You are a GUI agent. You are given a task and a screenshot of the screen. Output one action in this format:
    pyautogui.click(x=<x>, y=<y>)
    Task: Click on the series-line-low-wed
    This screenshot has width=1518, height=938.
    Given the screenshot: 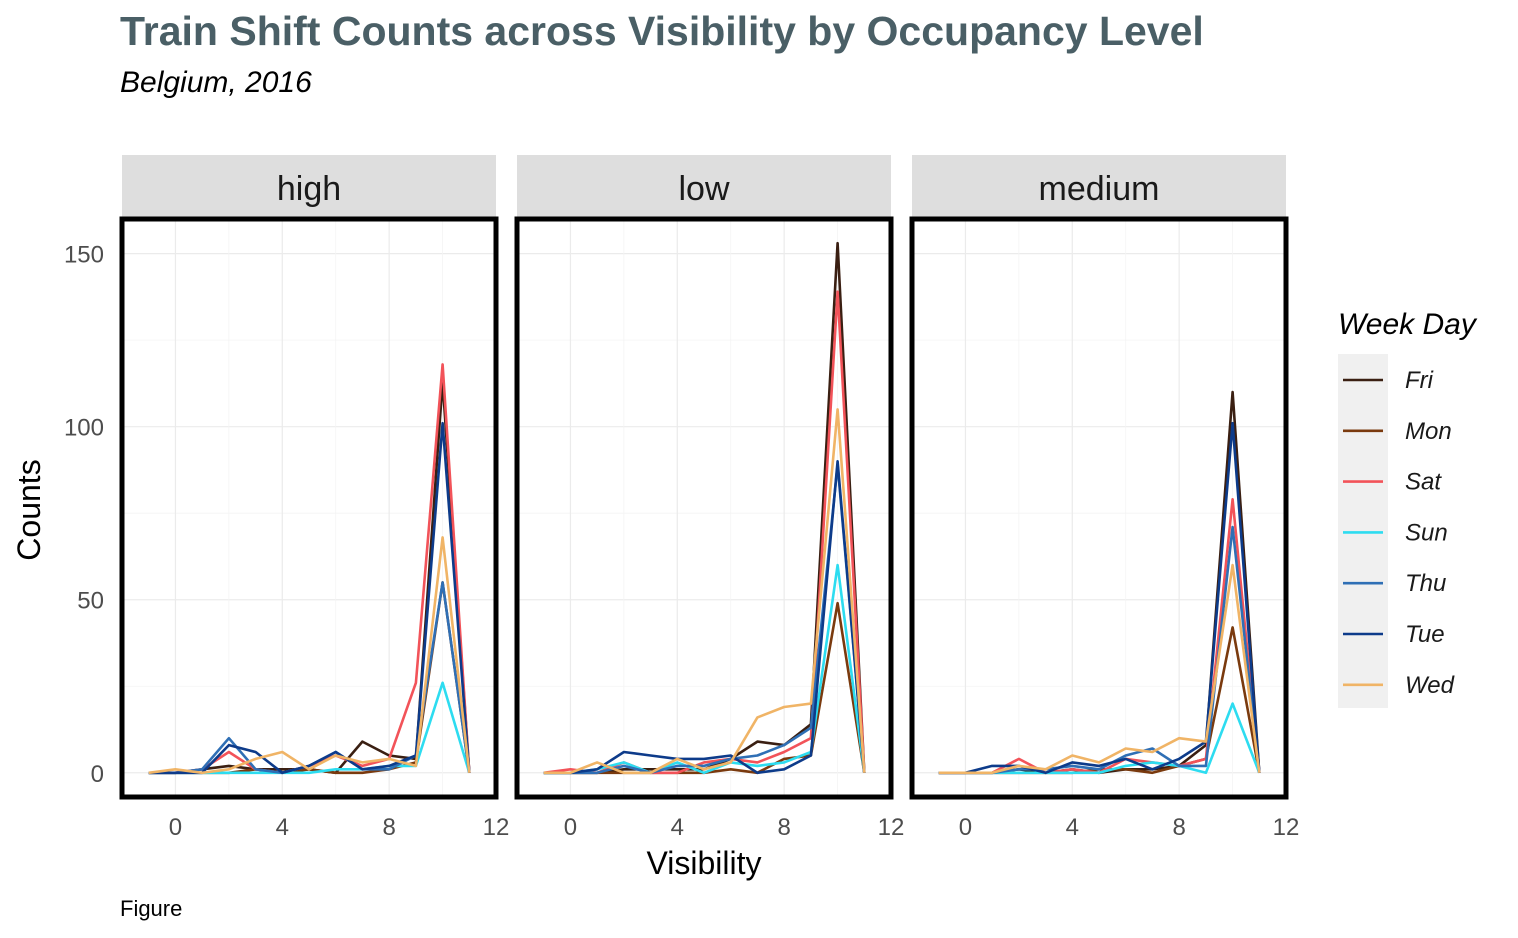 What is the action you would take?
    pyautogui.click(x=704, y=591)
    